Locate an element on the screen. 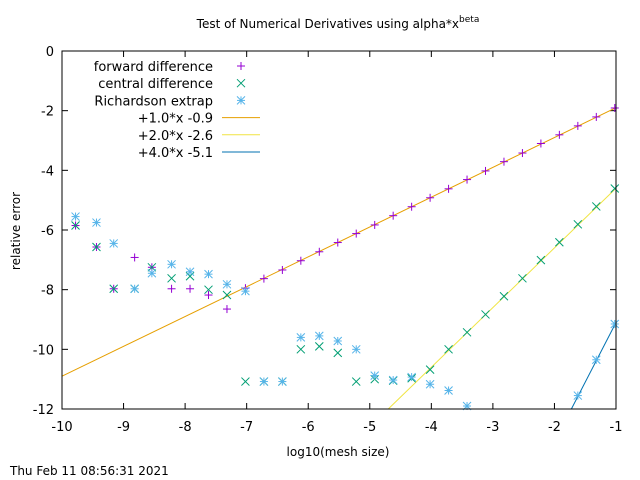  legend-label: +2.0*x -2.6 is located at coordinates (175, 136).